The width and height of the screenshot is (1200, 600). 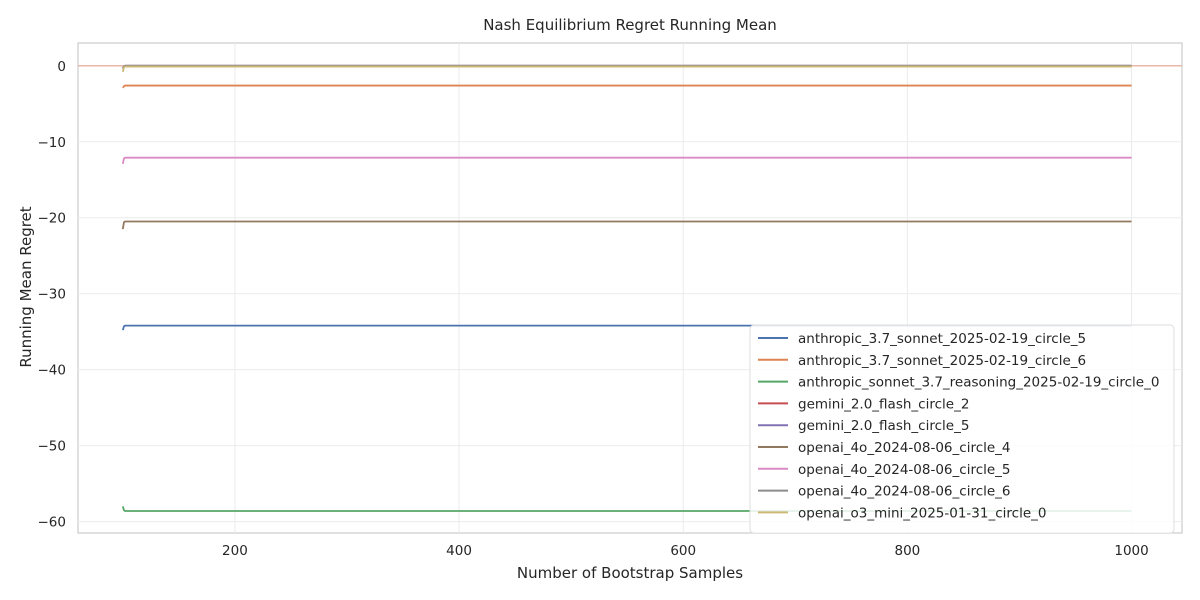 I want to click on legend-entry: openai_o3_mini_2025-01-31_circle_0, so click(x=922, y=513).